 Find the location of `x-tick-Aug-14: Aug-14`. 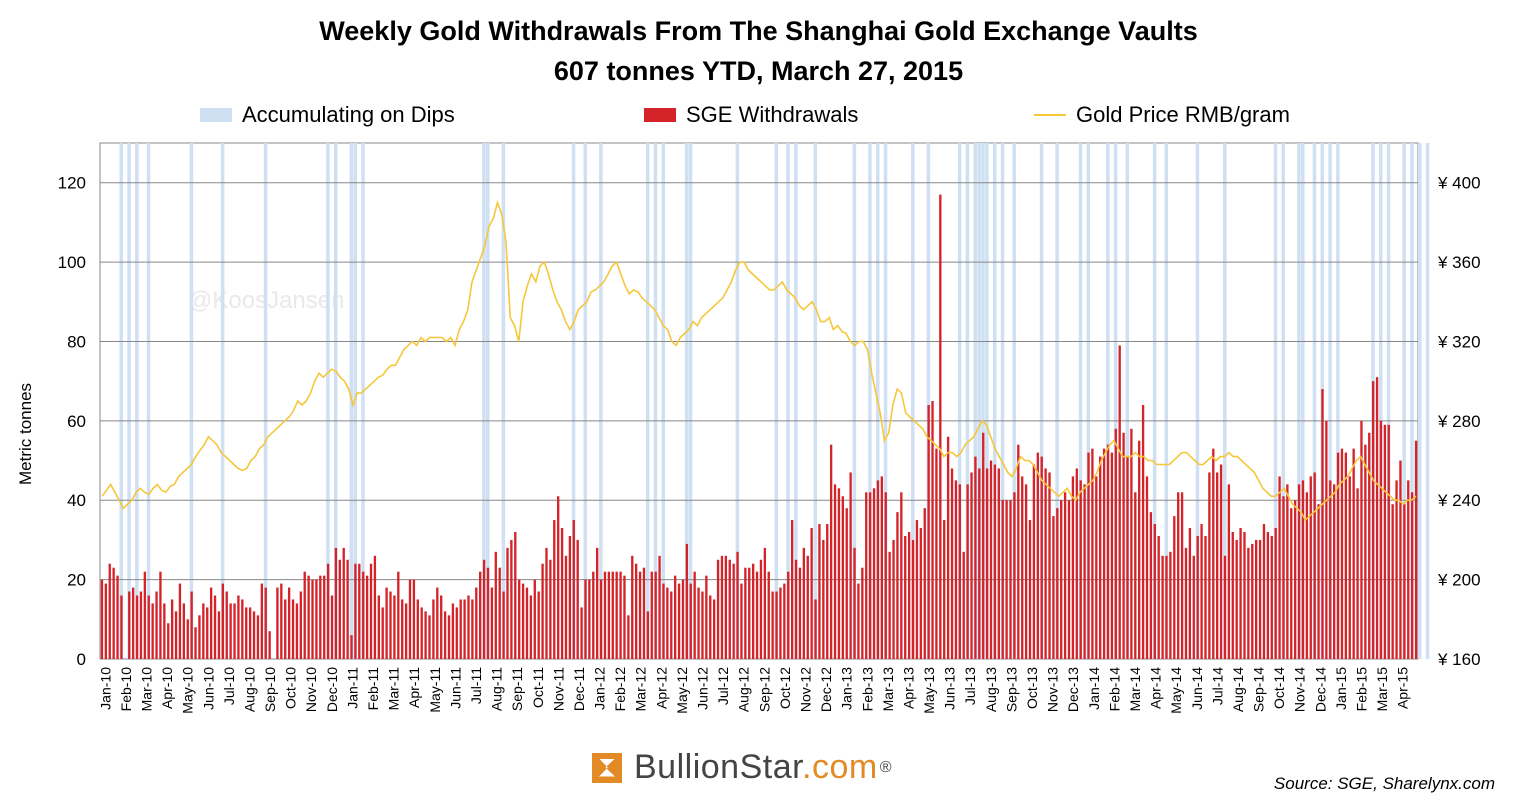

x-tick-Aug-14: Aug-14 is located at coordinates (1238, 689).